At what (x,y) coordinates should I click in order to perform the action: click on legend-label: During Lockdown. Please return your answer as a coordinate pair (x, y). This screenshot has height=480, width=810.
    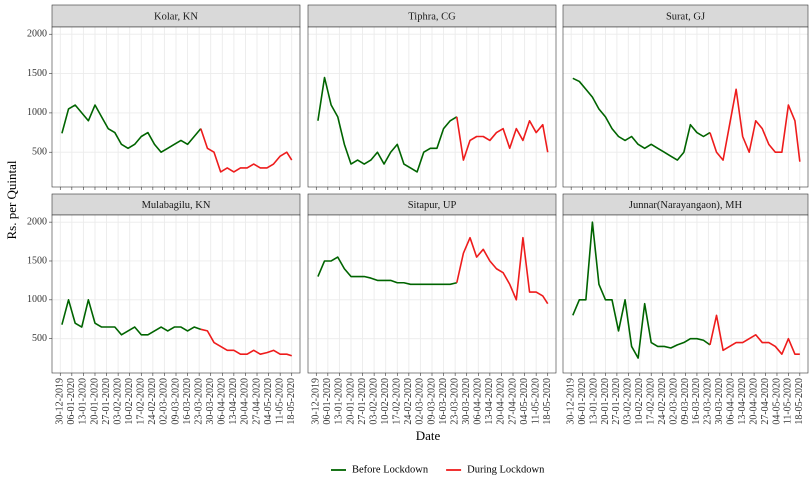
    Looking at the image, I should click on (506, 469).